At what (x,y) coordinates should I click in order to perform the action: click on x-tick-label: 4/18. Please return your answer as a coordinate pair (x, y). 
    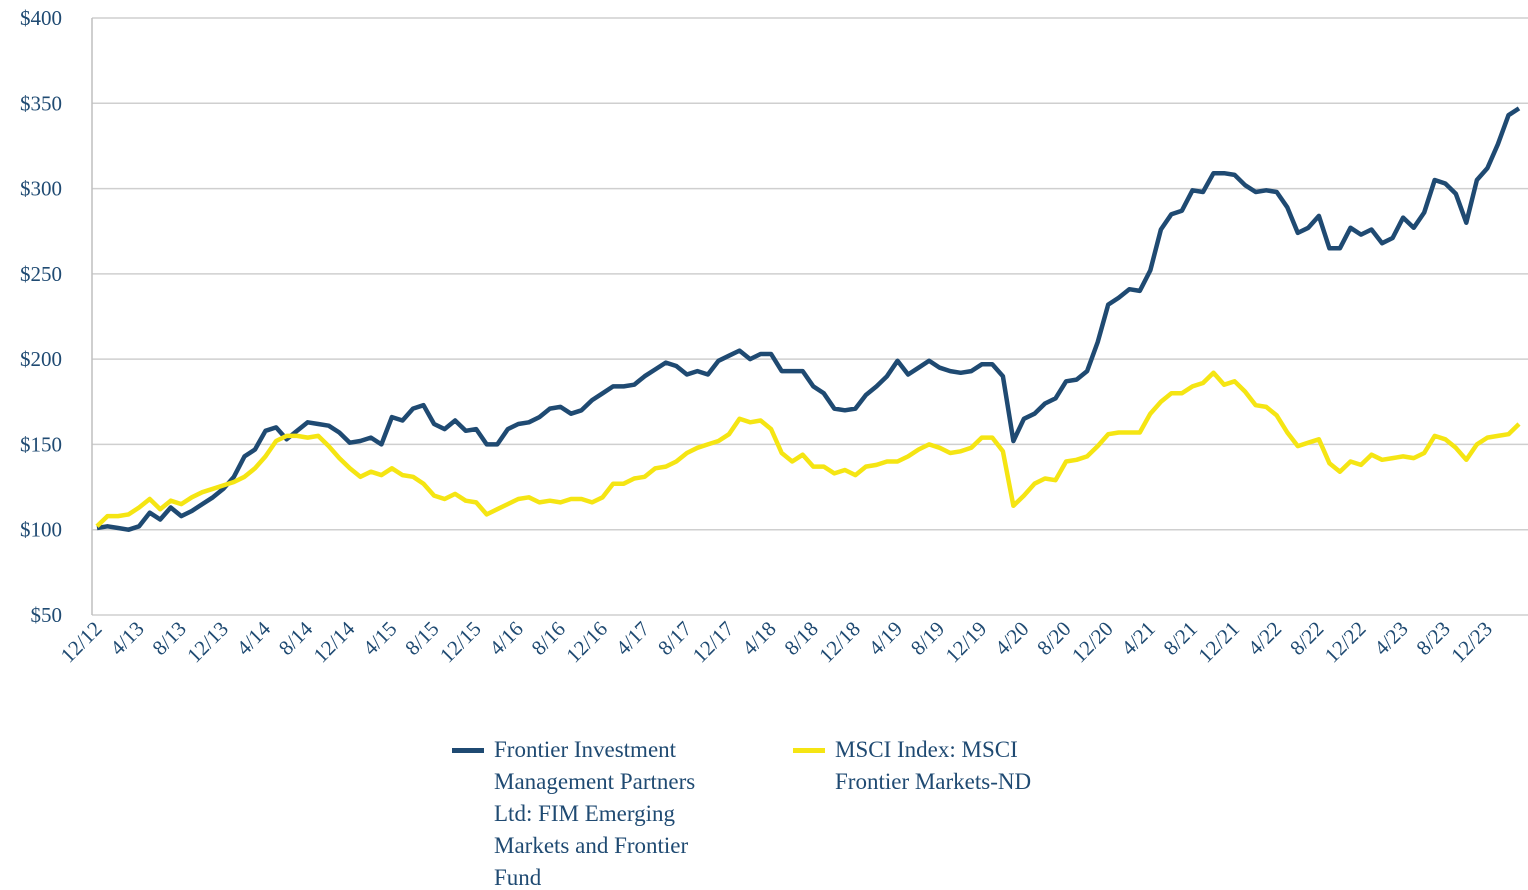
    Looking at the image, I should click on (758, 638).